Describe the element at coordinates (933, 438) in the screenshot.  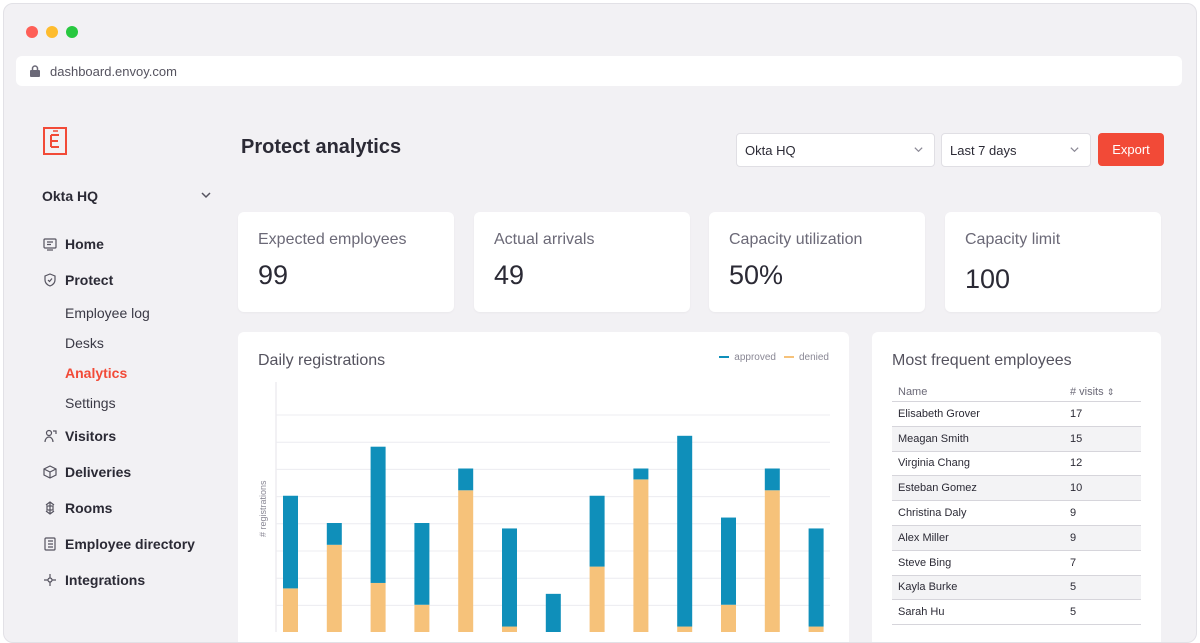
I see `employee-name: Meagan Smith` at that location.